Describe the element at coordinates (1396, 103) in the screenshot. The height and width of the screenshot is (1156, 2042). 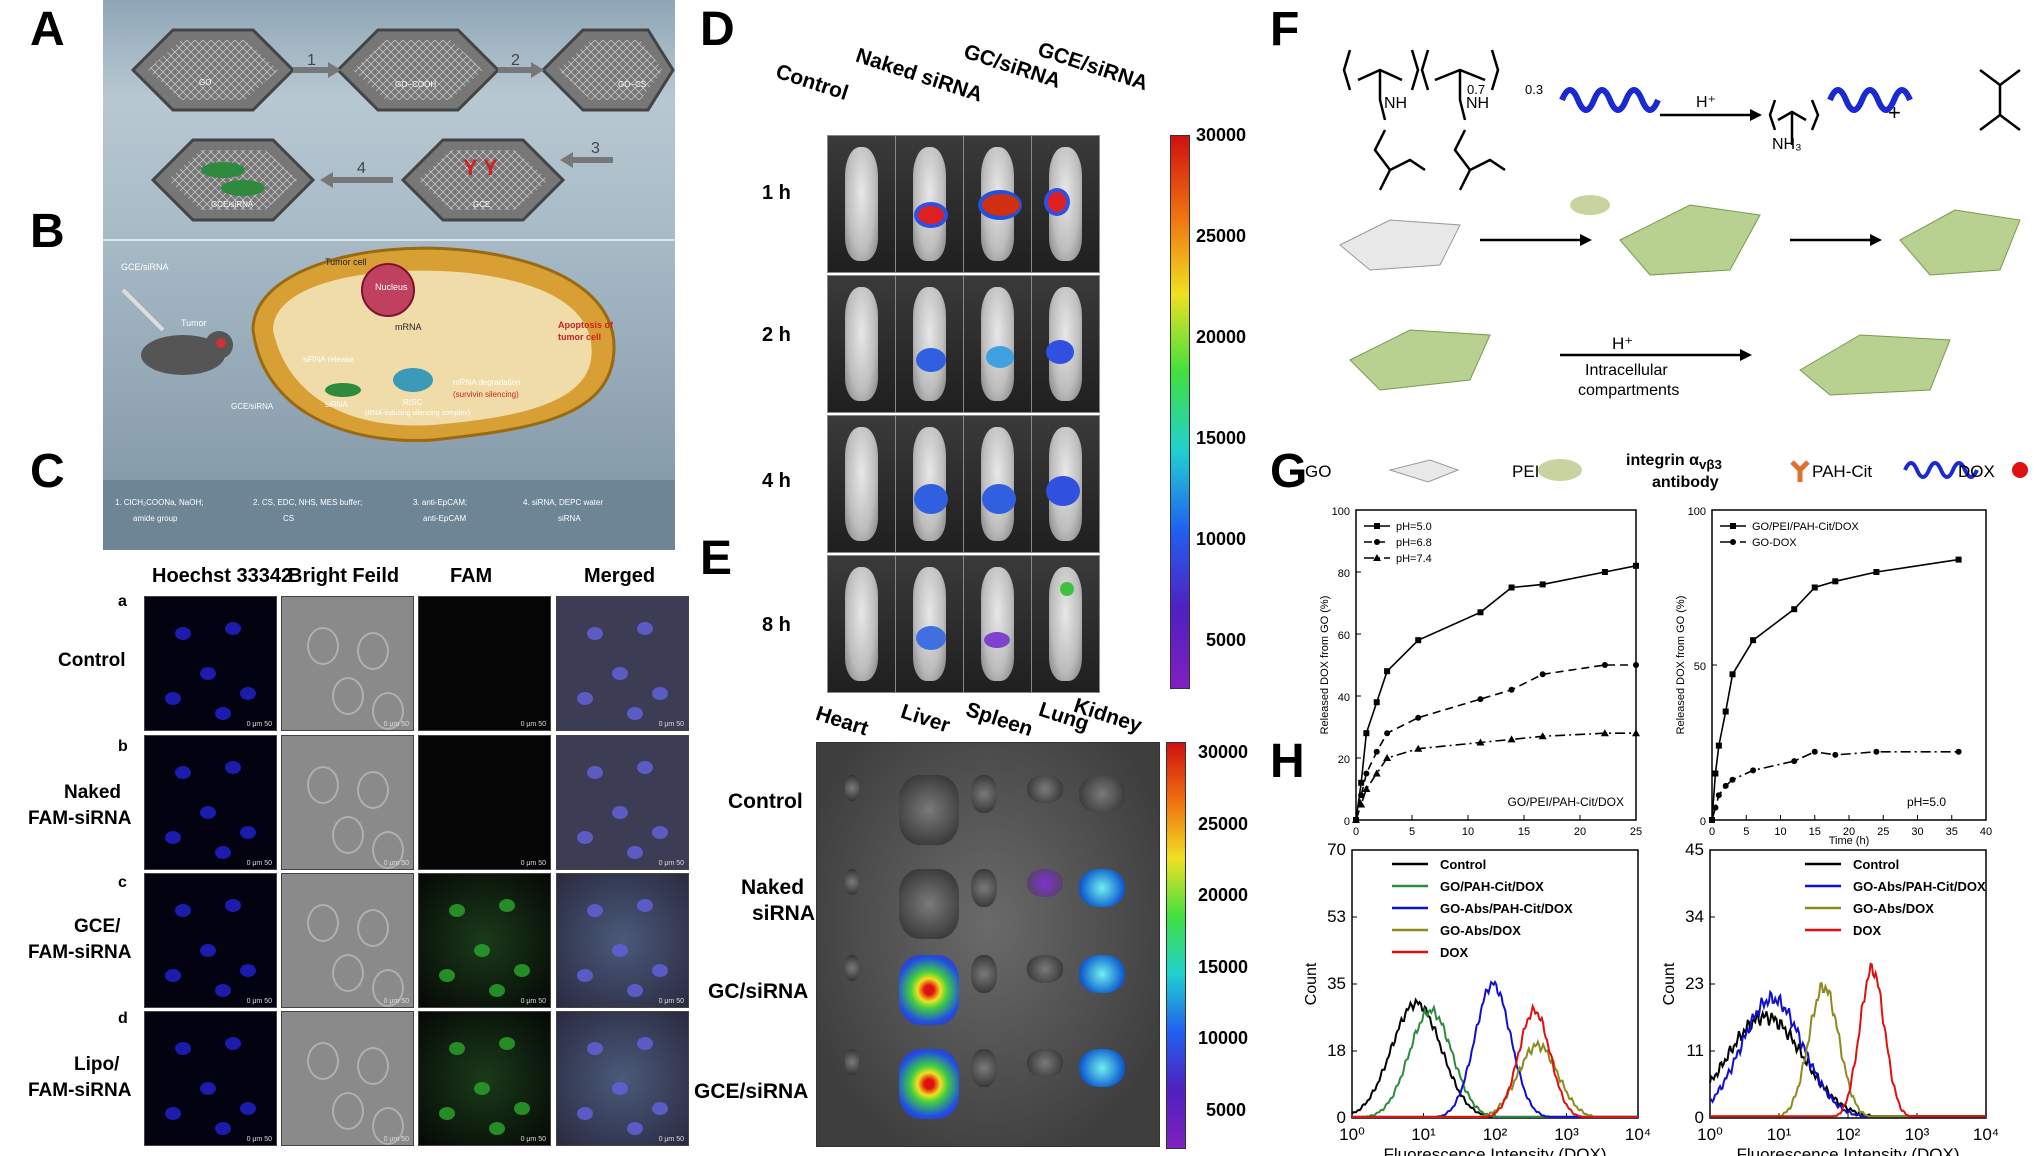
I see `f-nh-1: NH` at that location.